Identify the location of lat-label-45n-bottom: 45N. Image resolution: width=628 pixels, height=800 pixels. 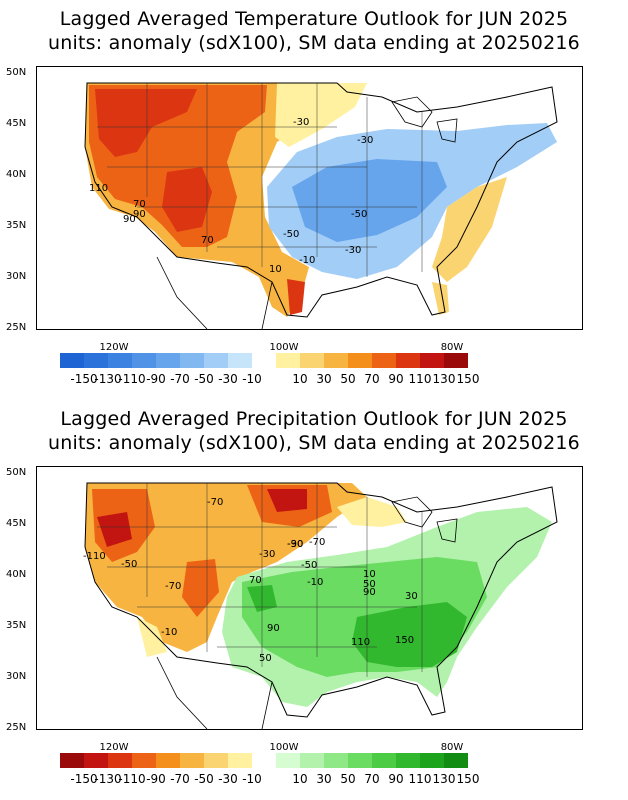
(16, 523).